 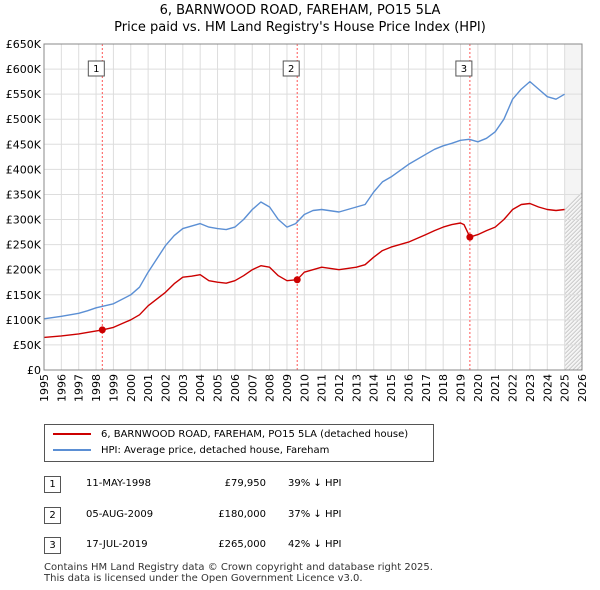 What do you see at coordinates (24, 320) in the screenshot?
I see `y-tick-label: £100K` at bounding box center [24, 320].